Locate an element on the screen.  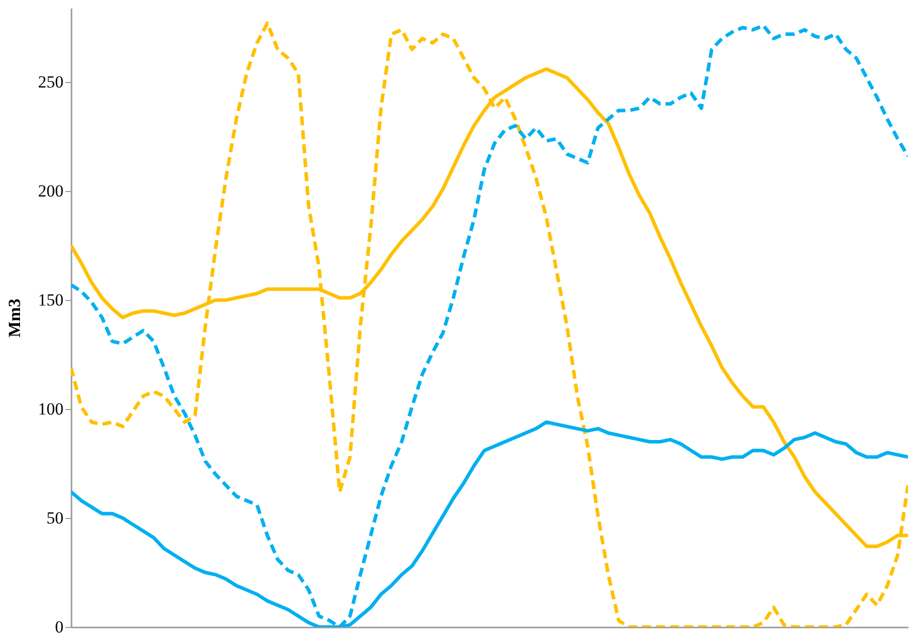
y-tick-label: 200 is located at coordinates (51, 191).